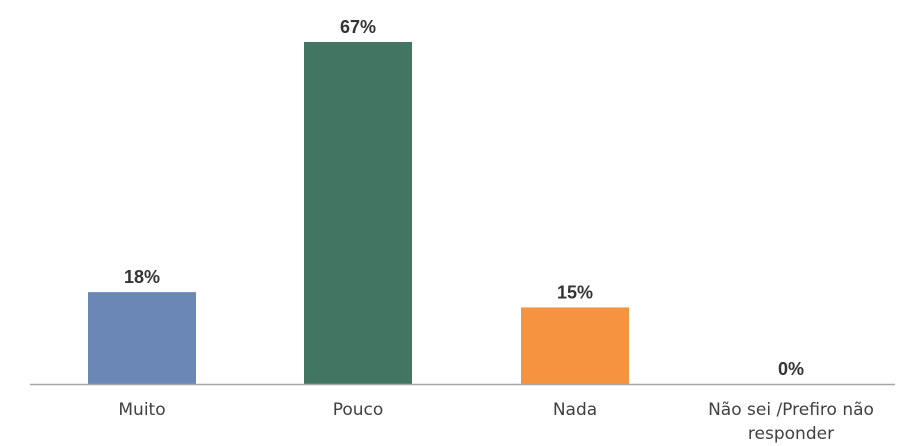 The image size is (910, 446). I want to click on value-label-pouco: 67%, so click(358, 27).